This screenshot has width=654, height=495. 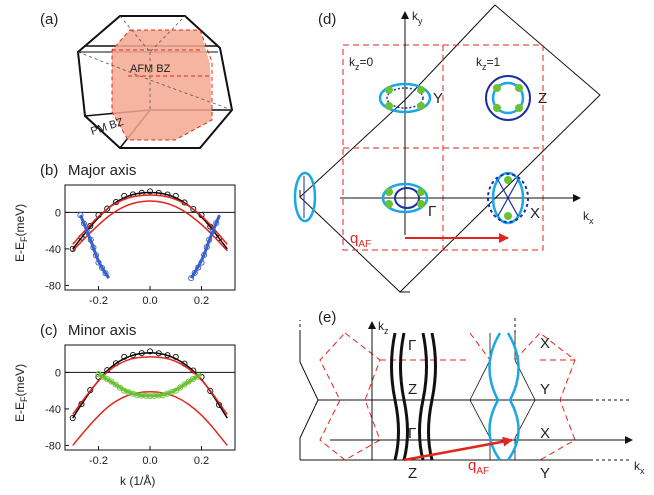 I want to click on fermi-pocket-X, so click(x=508, y=198).